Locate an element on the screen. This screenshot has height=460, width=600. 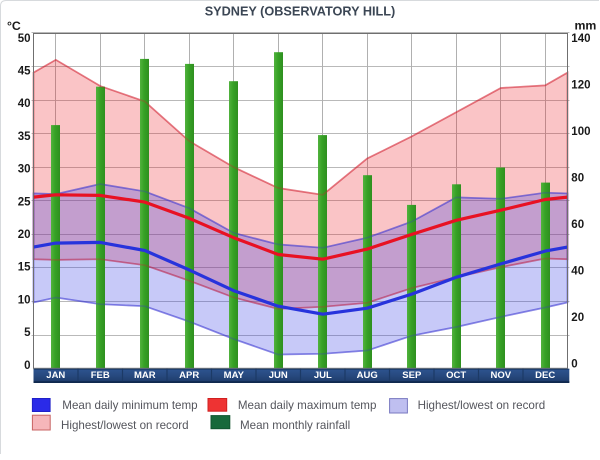
svg-text: FEB is located at coordinates (100, 375).